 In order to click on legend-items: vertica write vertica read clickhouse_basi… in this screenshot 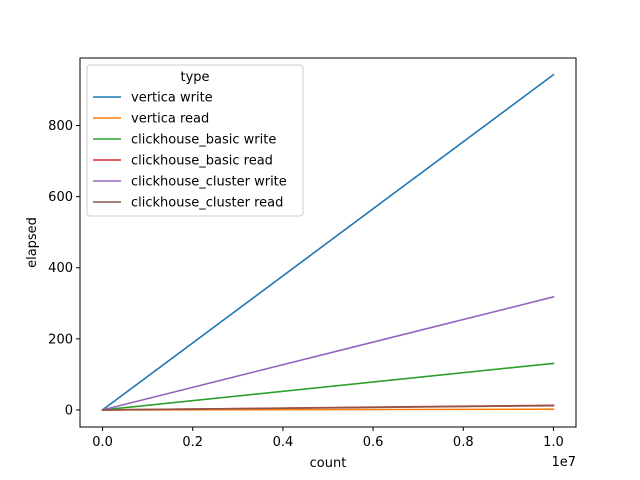, I will do `click(190, 151)`.